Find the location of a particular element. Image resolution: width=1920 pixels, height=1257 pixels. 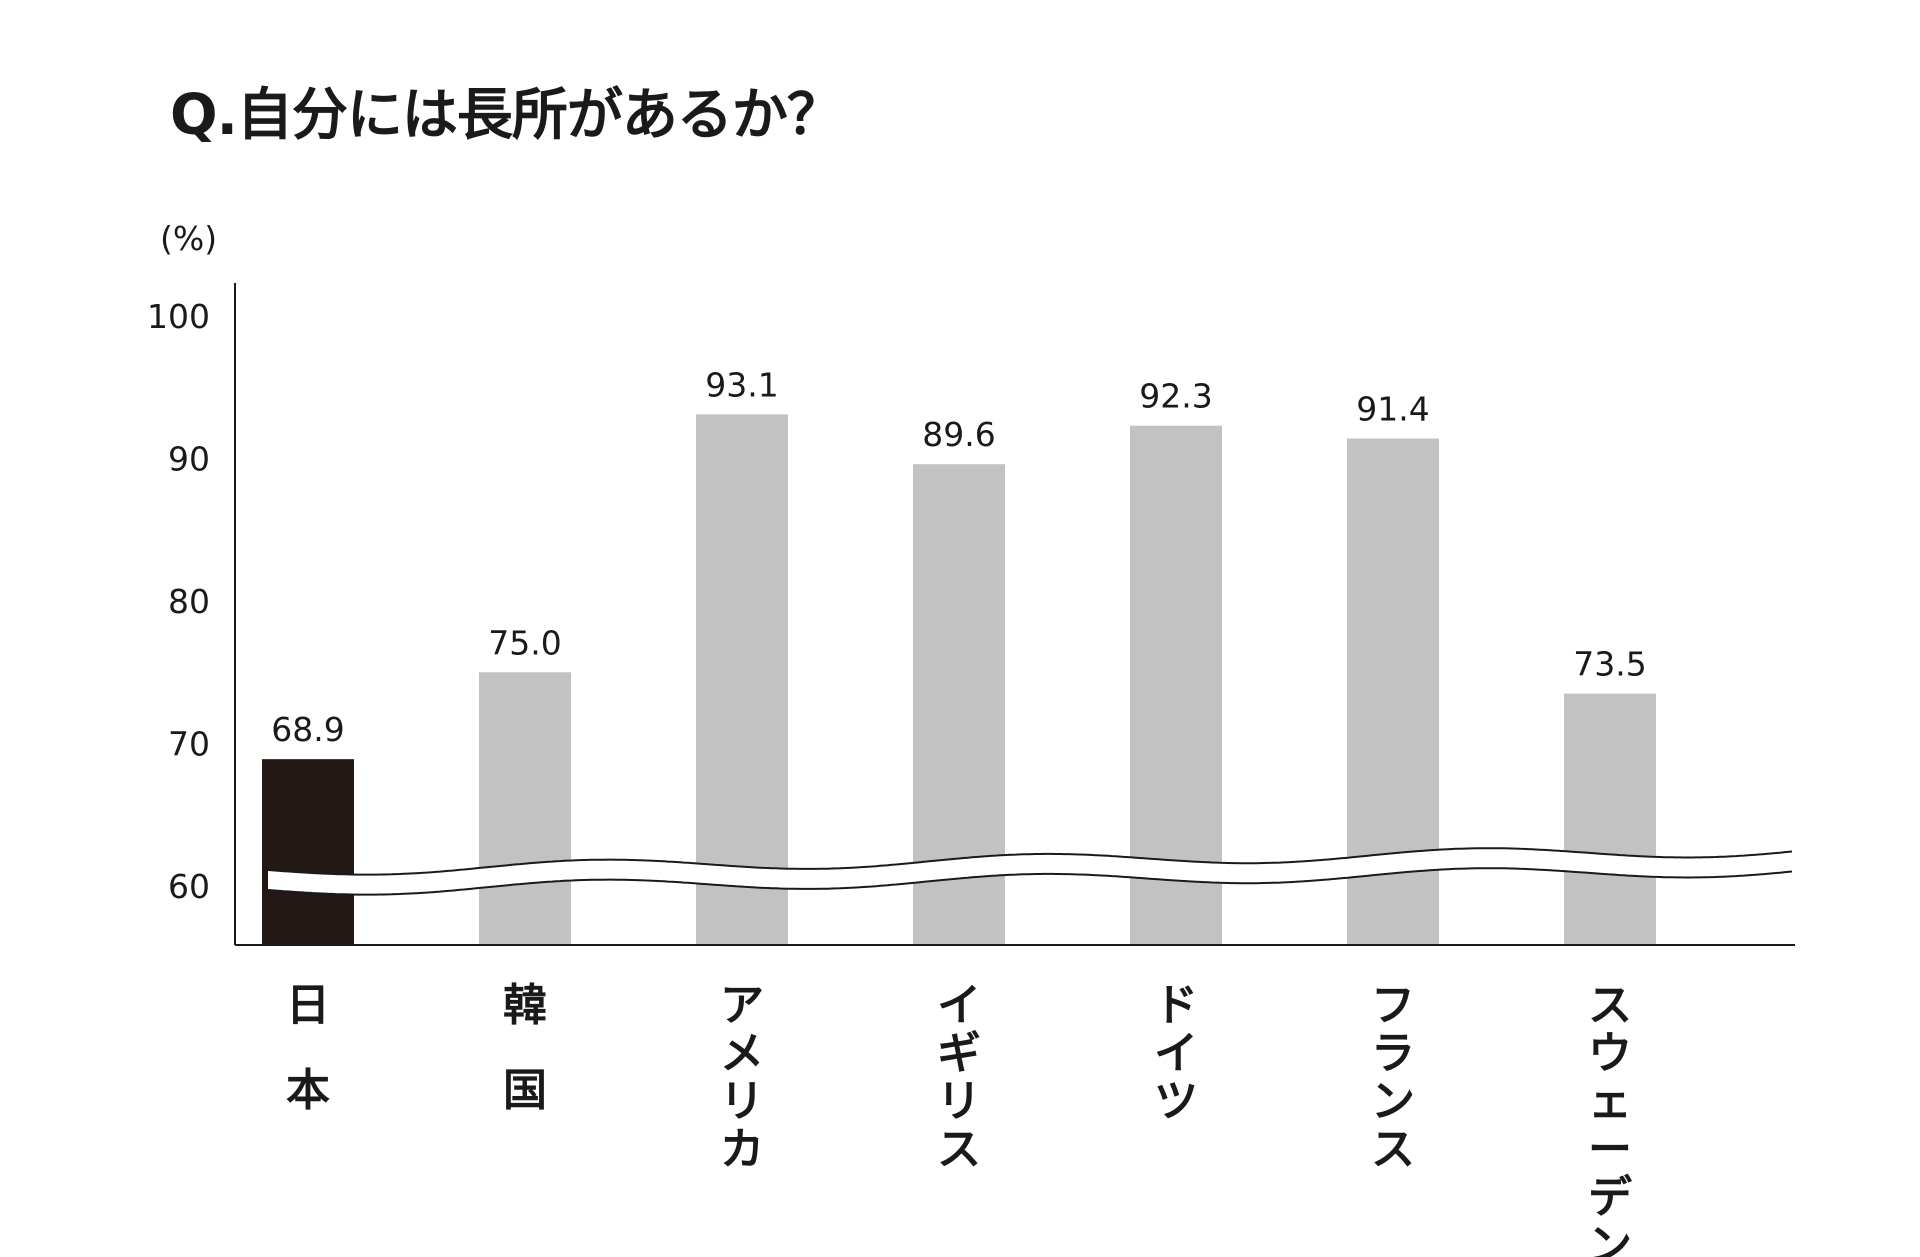

category-label-char: 韓 is located at coordinates (525, 1005).